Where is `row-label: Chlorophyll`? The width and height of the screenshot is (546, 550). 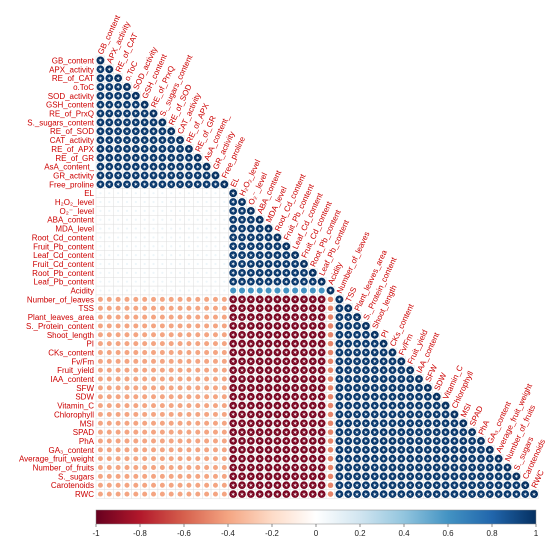 row-label: Chlorophyll is located at coordinates (74, 414).